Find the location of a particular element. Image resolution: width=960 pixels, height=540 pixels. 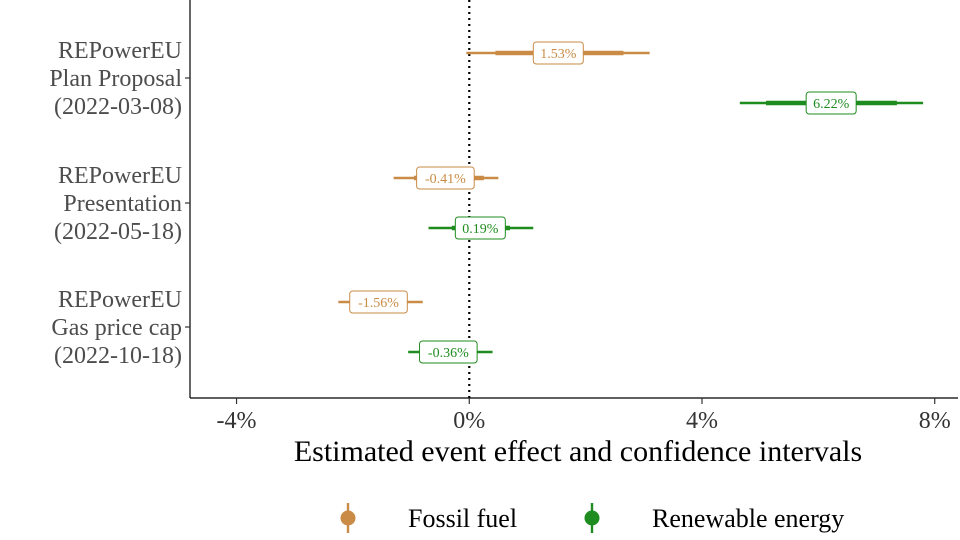

estimate-label: -0.36% is located at coordinates (448, 353).